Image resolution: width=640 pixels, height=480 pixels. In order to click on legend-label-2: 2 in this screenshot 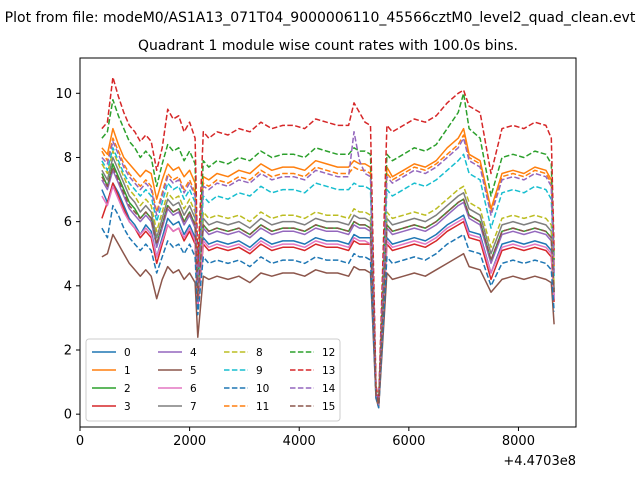, I will do `click(127, 389)`.